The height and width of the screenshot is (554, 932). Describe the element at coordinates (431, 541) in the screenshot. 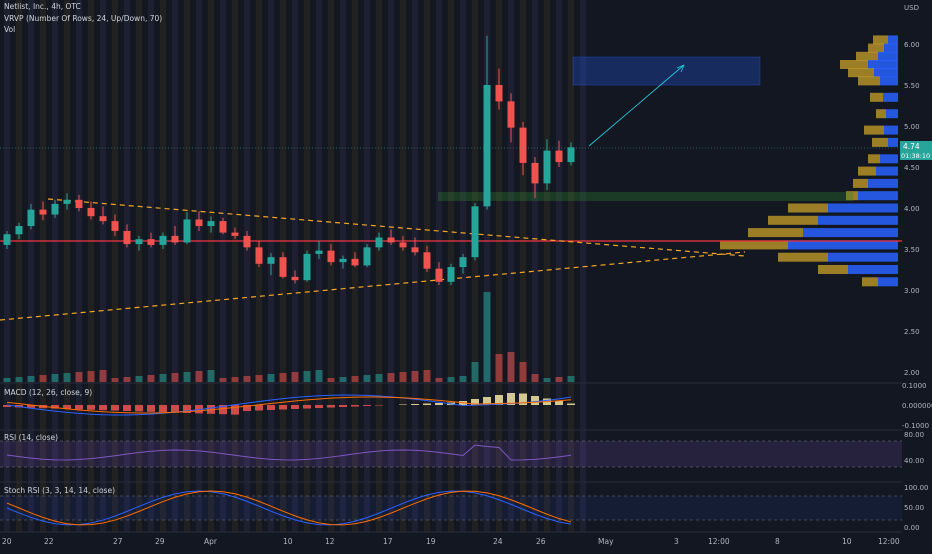

I see `time-tick: 19` at that location.